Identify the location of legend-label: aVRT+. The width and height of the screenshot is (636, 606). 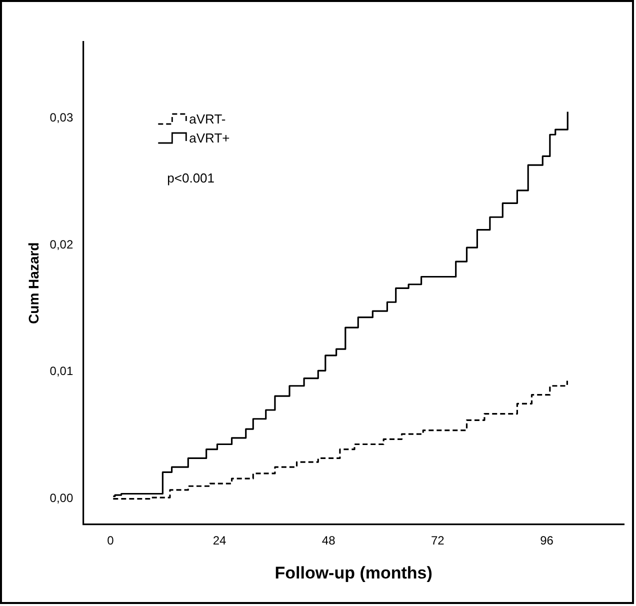
(209, 138).